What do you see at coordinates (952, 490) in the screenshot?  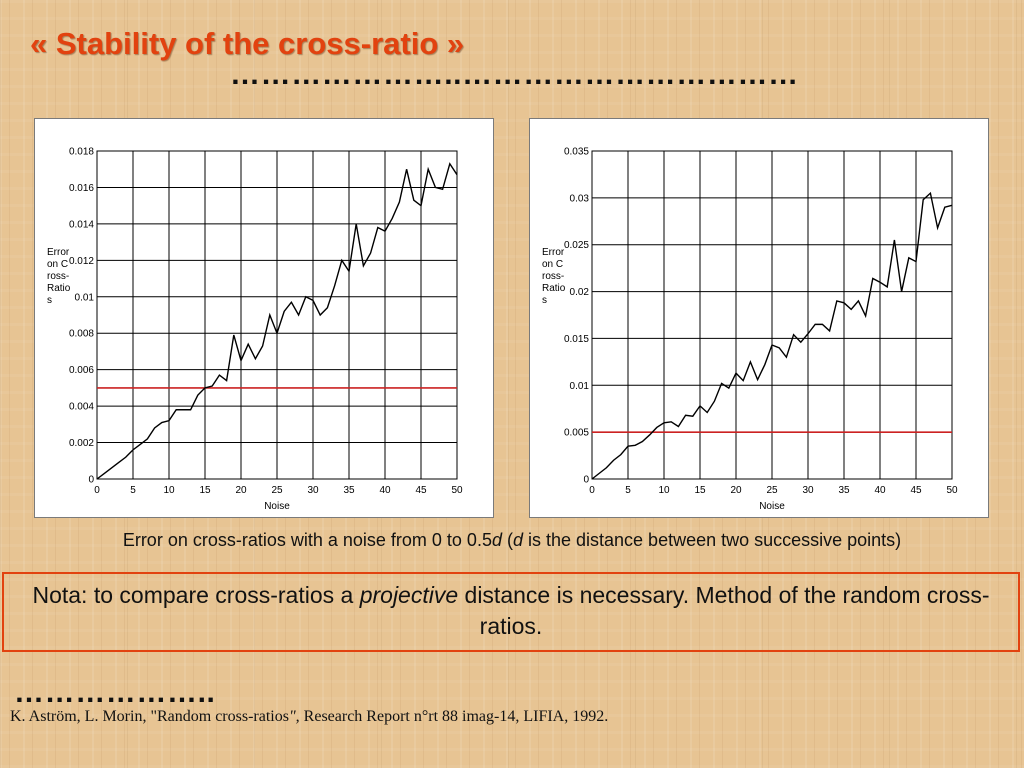 I see `x-tick-label-right-10: 50` at bounding box center [952, 490].